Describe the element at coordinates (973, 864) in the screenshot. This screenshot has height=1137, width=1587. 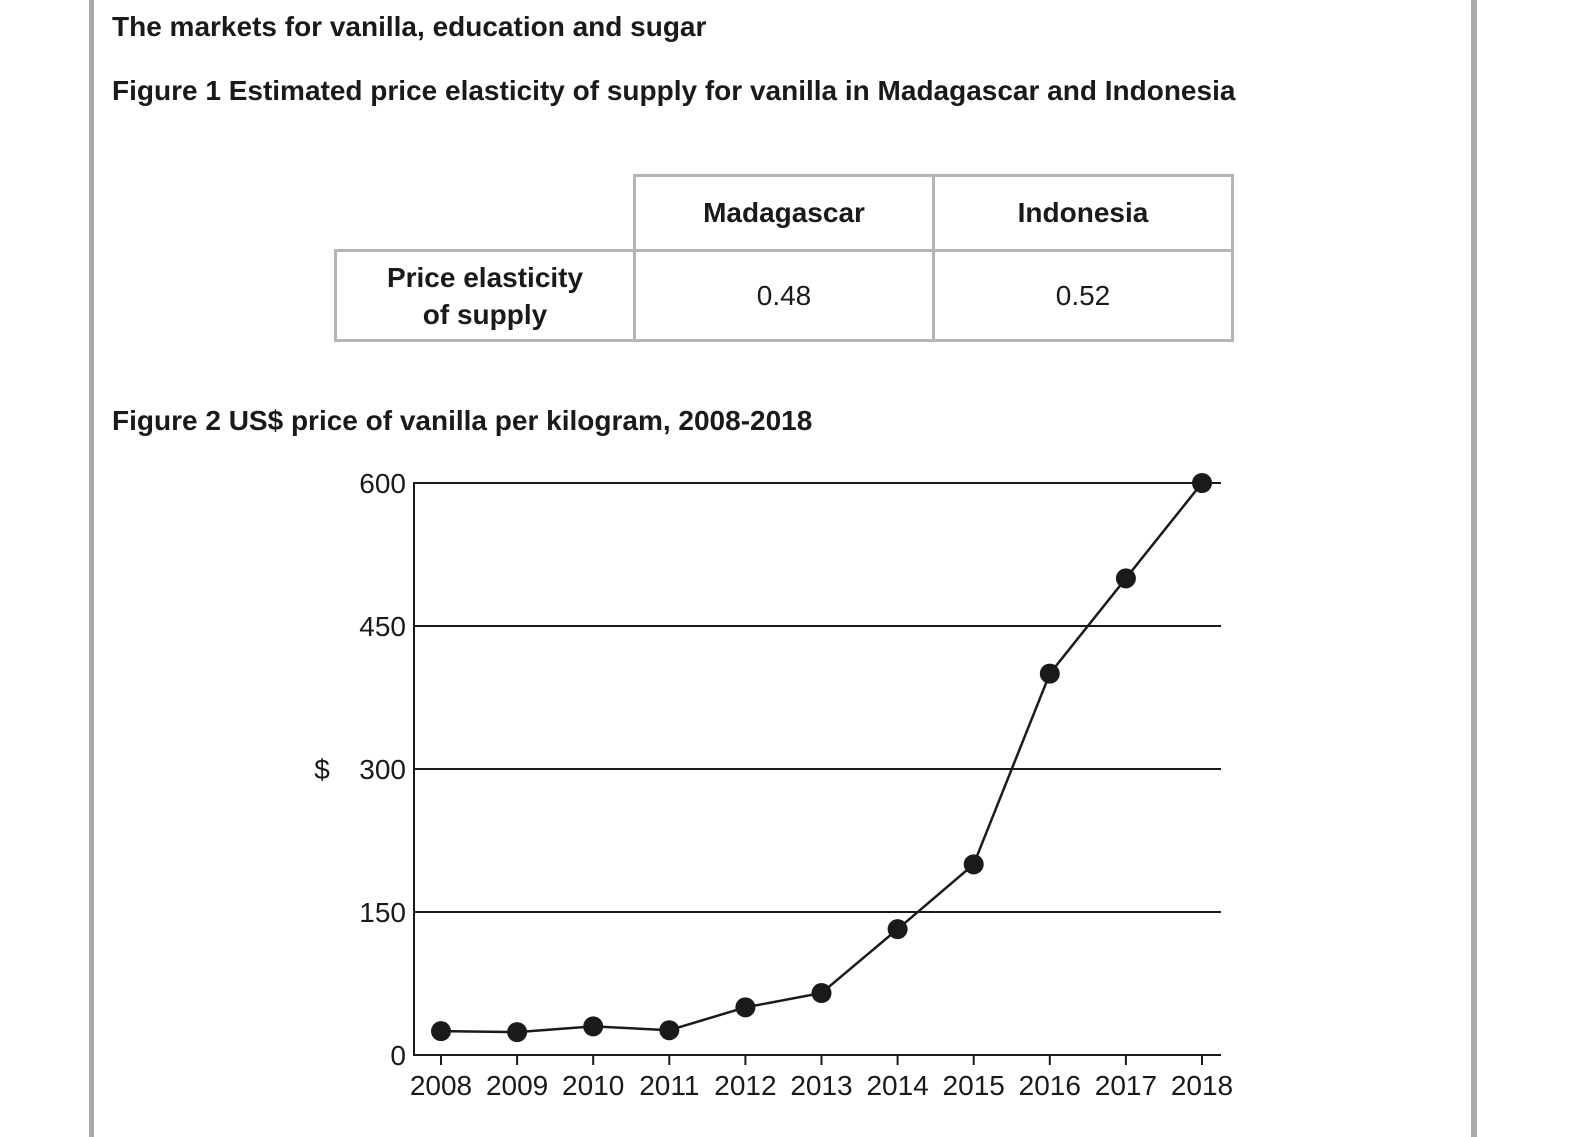
I see `data-point-2015` at that location.